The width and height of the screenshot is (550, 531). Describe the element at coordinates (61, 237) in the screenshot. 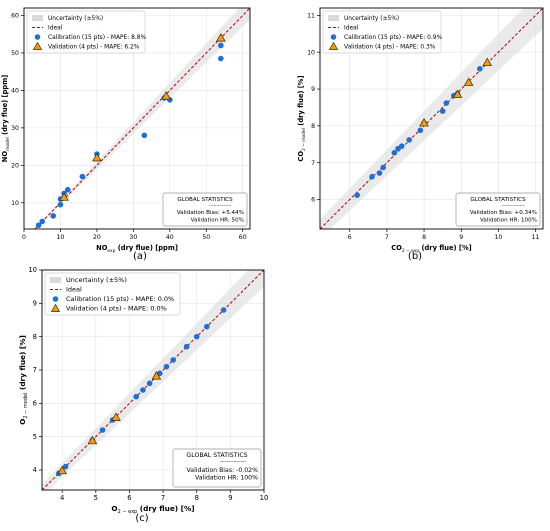

I see `x-tick-label: 10` at that location.